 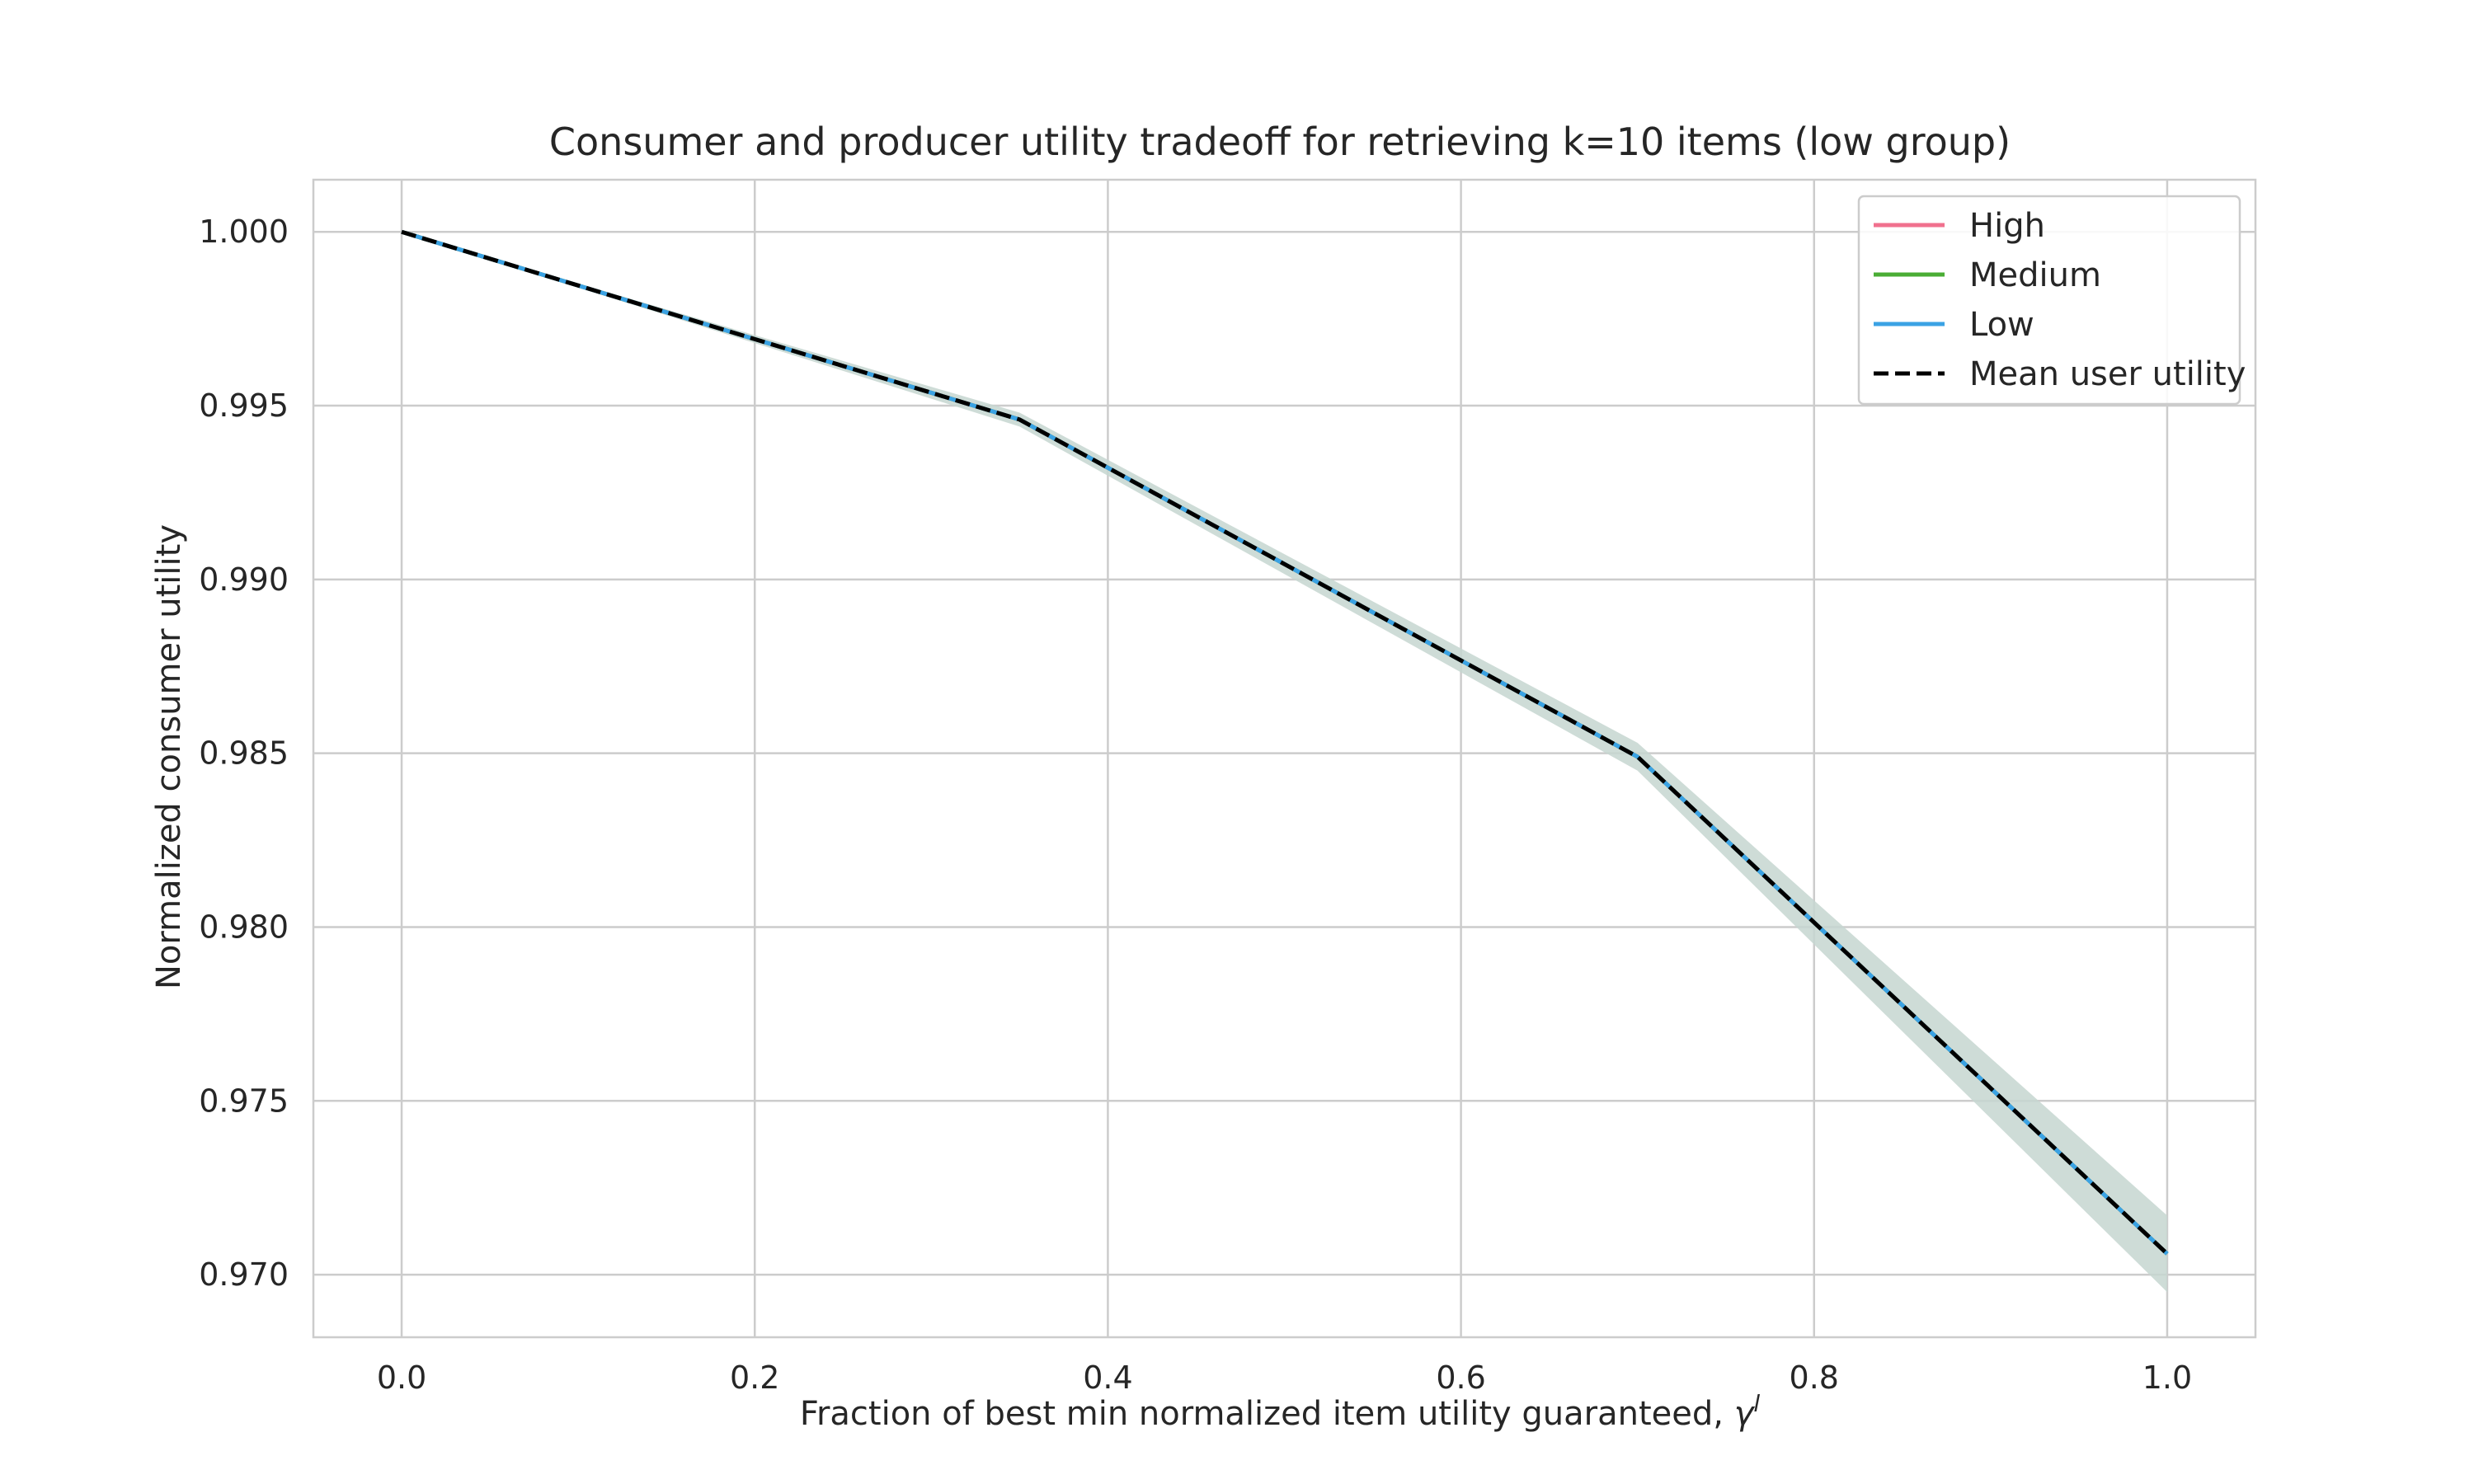 What do you see at coordinates (2167, 1378) in the screenshot?
I see `x-tick-label: 1.0` at bounding box center [2167, 1378].